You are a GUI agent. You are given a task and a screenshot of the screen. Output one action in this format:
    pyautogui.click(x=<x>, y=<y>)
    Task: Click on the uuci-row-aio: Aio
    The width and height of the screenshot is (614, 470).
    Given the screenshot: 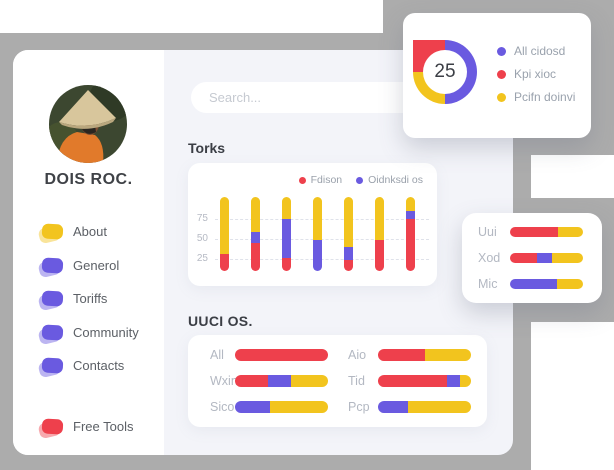 What is the action you would take?
    pyautogui.click(x=399, y=355)
    